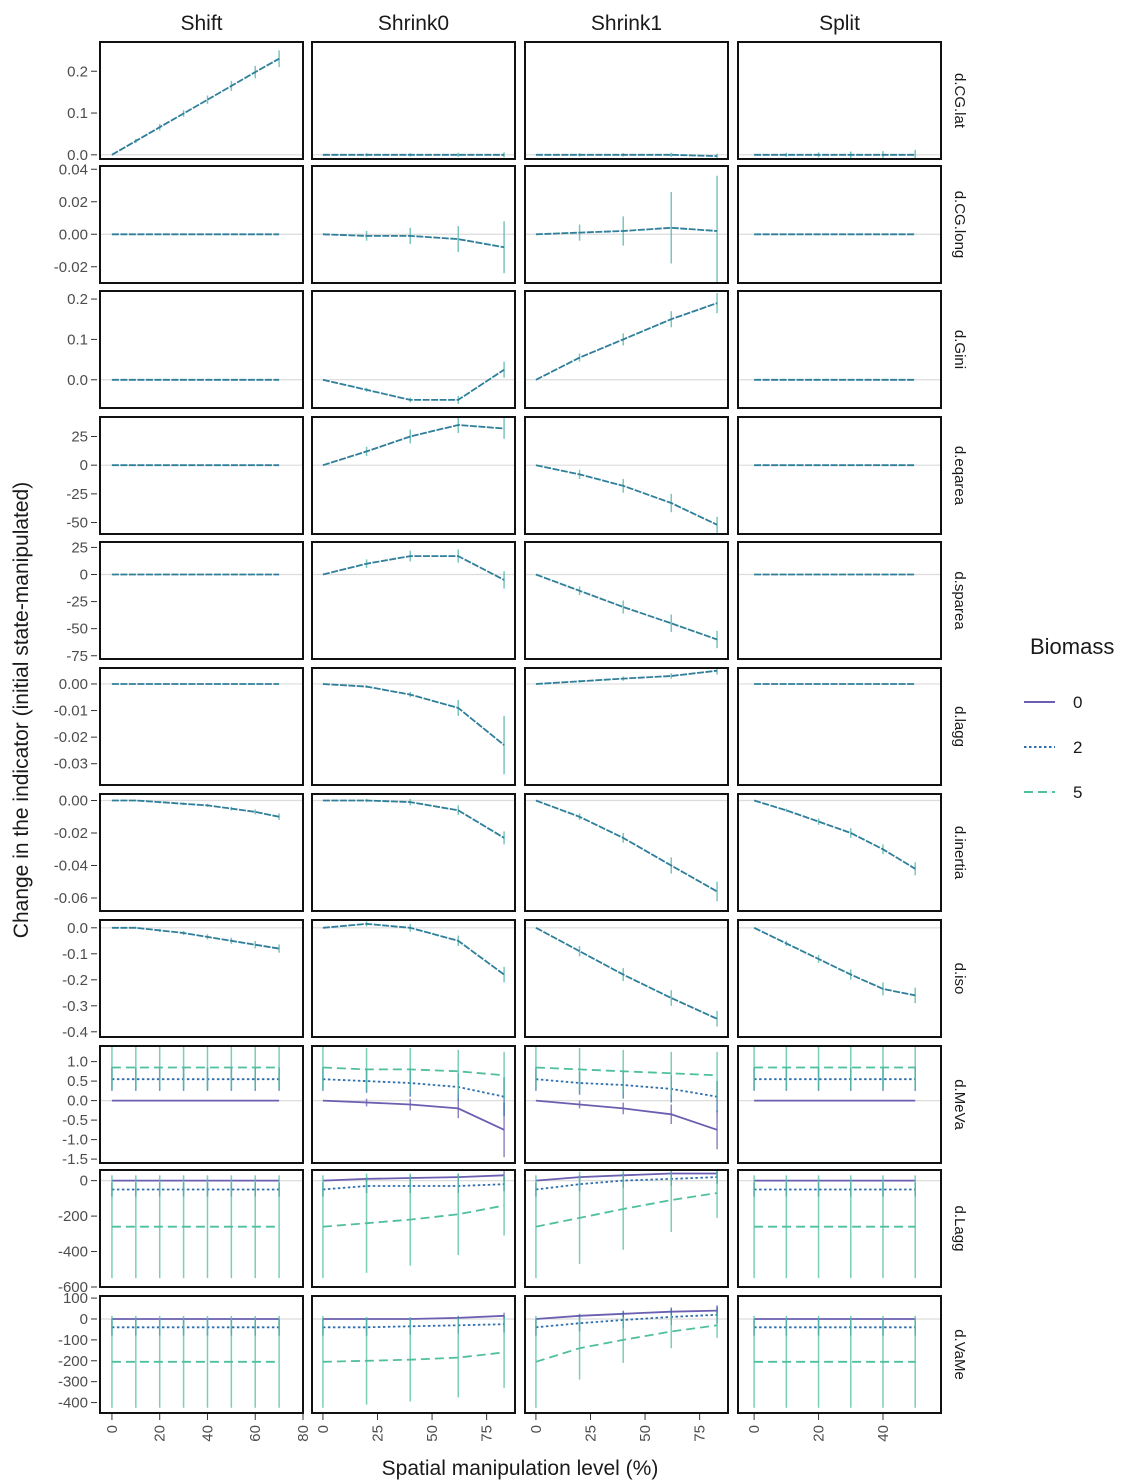  Describe the element at coordinates (75, 1032) in the screenshot. I see `y-tick-label: -0.4` at that location.